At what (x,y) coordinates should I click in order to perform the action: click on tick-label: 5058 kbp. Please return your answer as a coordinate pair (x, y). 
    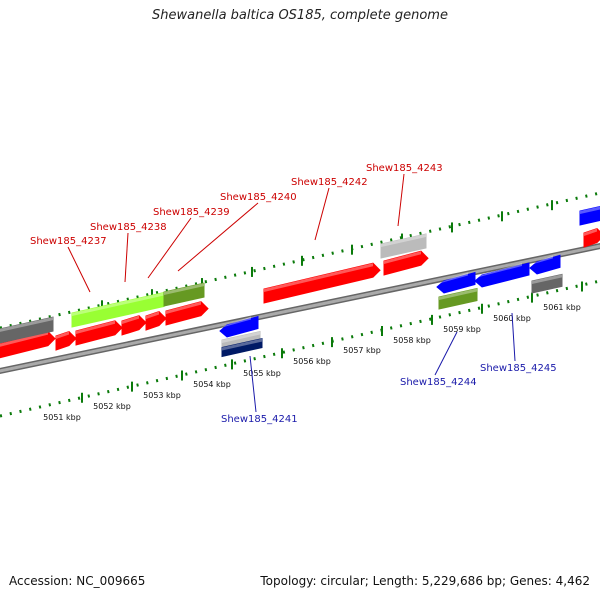
    Looking at the image, I should click on (412, 340).